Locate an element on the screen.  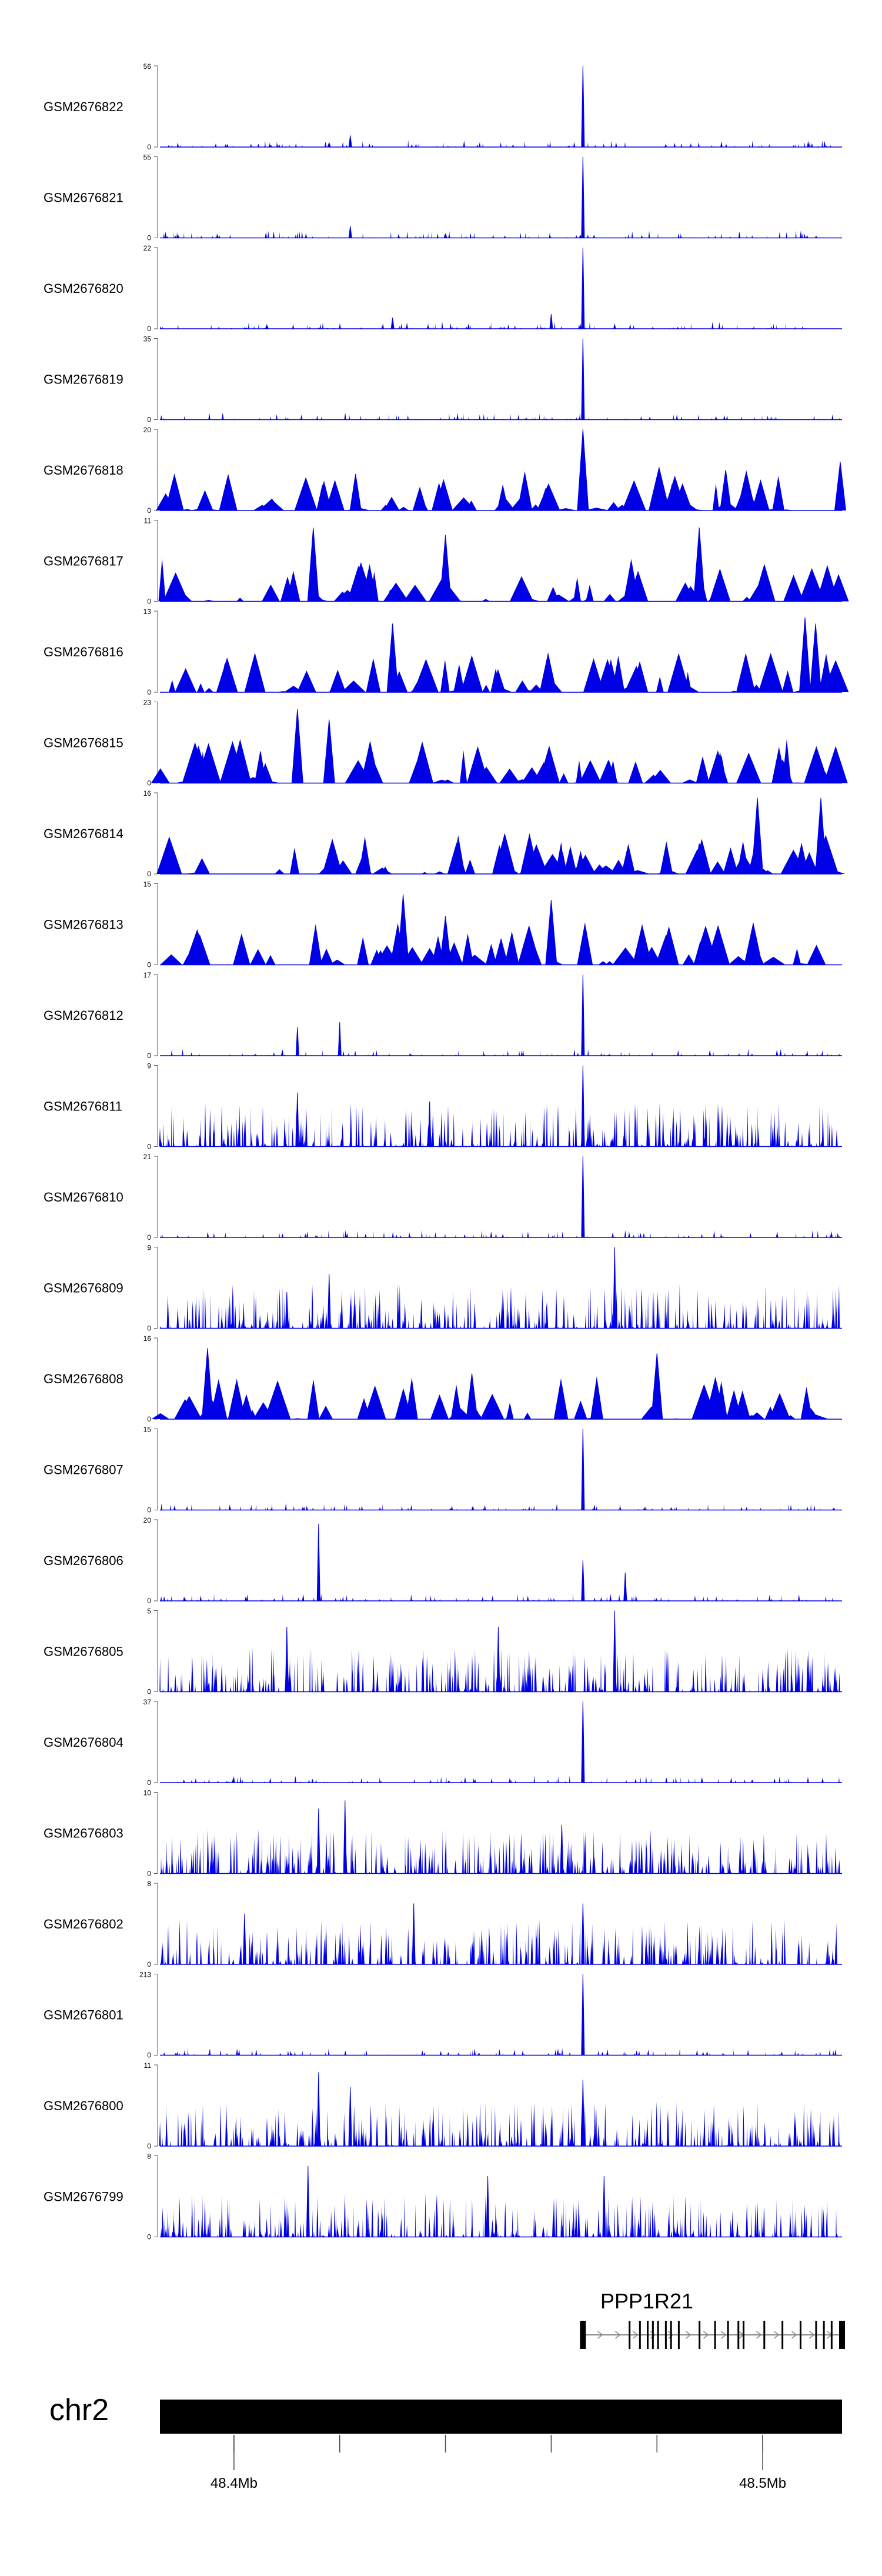
y-max-label: 56 is located at coordinates (147, 66).